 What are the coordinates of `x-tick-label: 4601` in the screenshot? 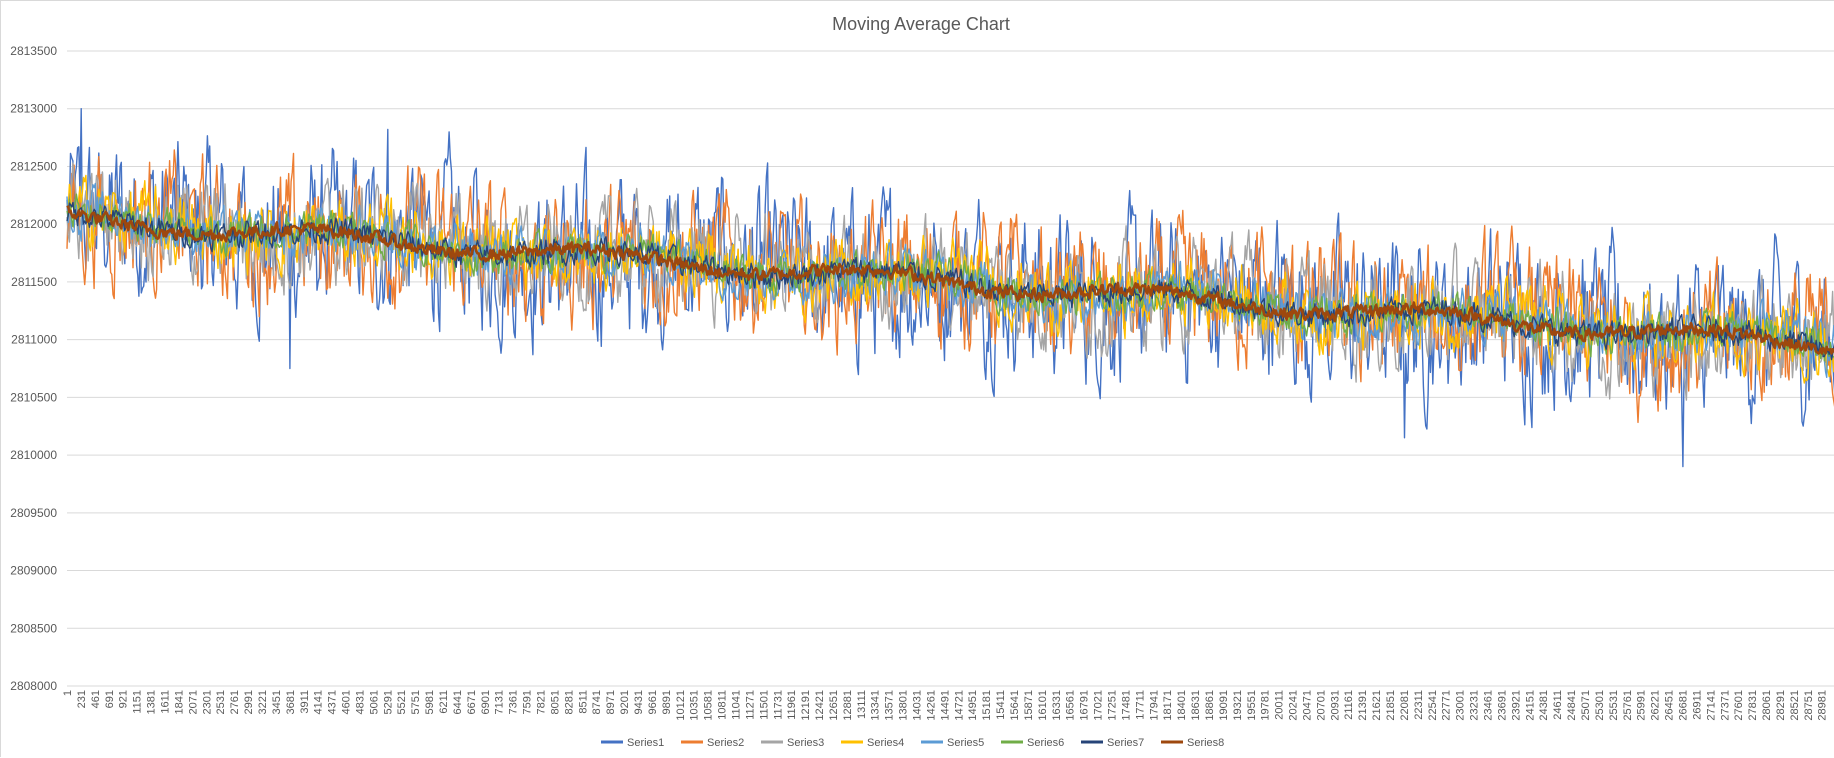 It's located at (347, 702).